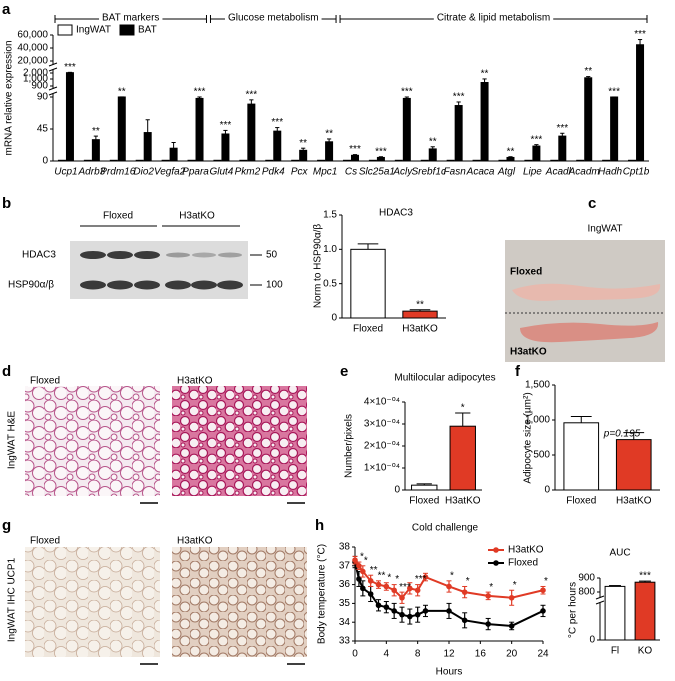  What do you see at coordinates (543, 654) in the screenshot?
I see `x-tick-label: 24` at bounding box center [543, 654].